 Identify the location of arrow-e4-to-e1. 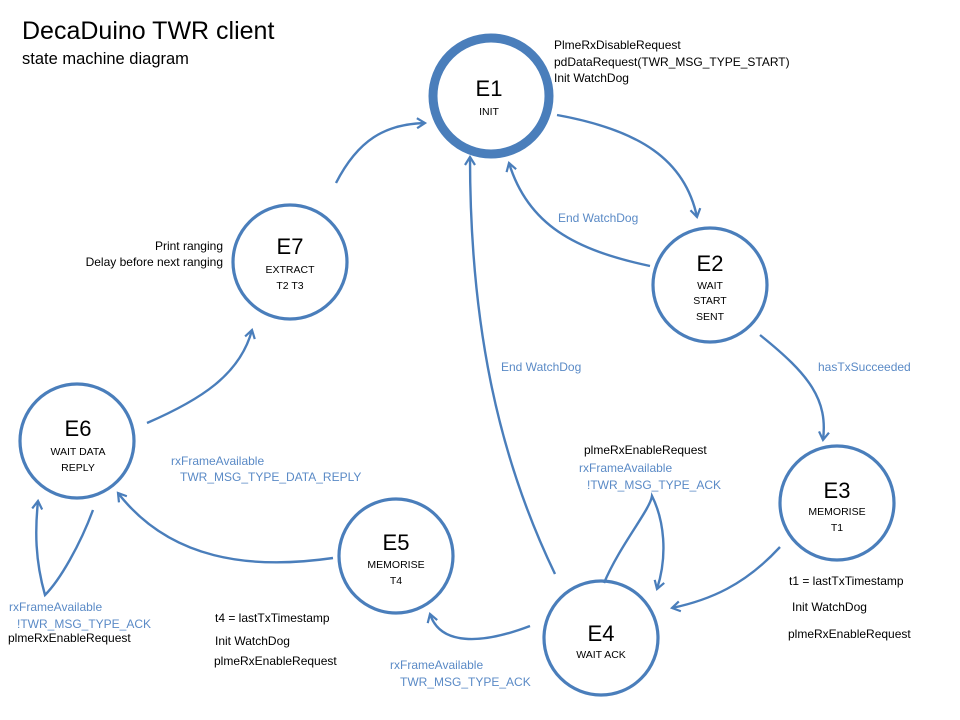
(510, 364).